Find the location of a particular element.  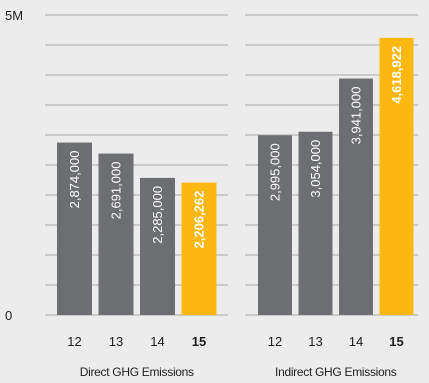

data-label-2-14: 3,941,000 is located at coordinates (356, 116).